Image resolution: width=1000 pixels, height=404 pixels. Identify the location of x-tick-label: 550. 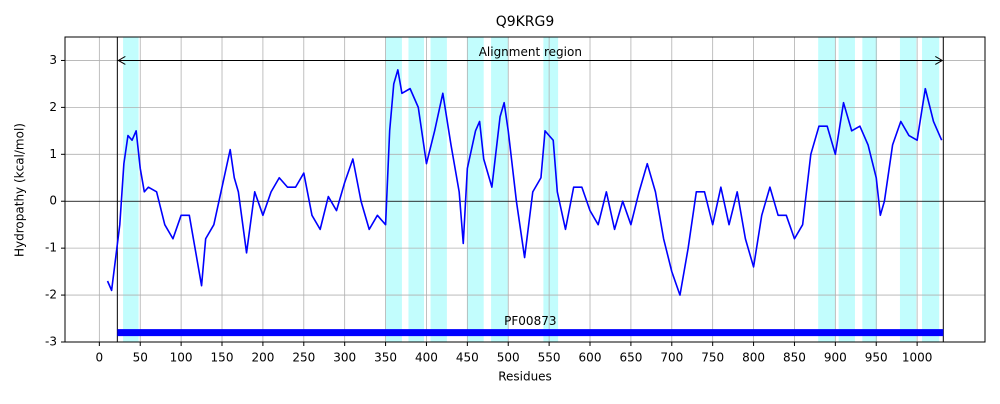
(549, 358).